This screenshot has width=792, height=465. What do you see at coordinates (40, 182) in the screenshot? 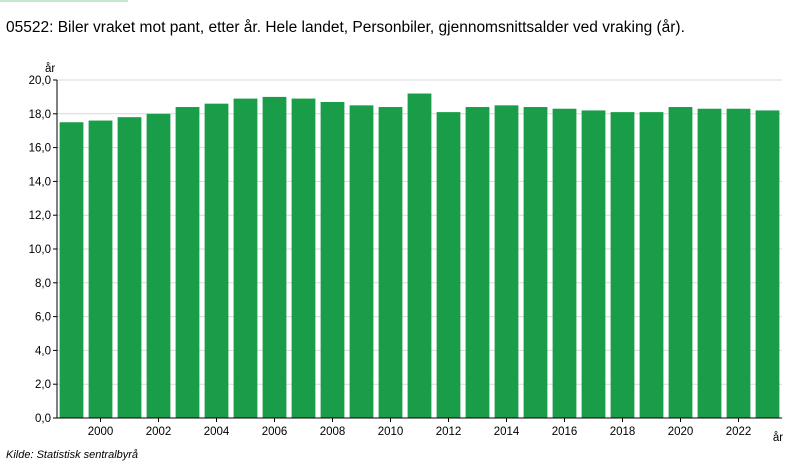
I see `y-tick-label: 14,0` at bounding box center [40, 182].